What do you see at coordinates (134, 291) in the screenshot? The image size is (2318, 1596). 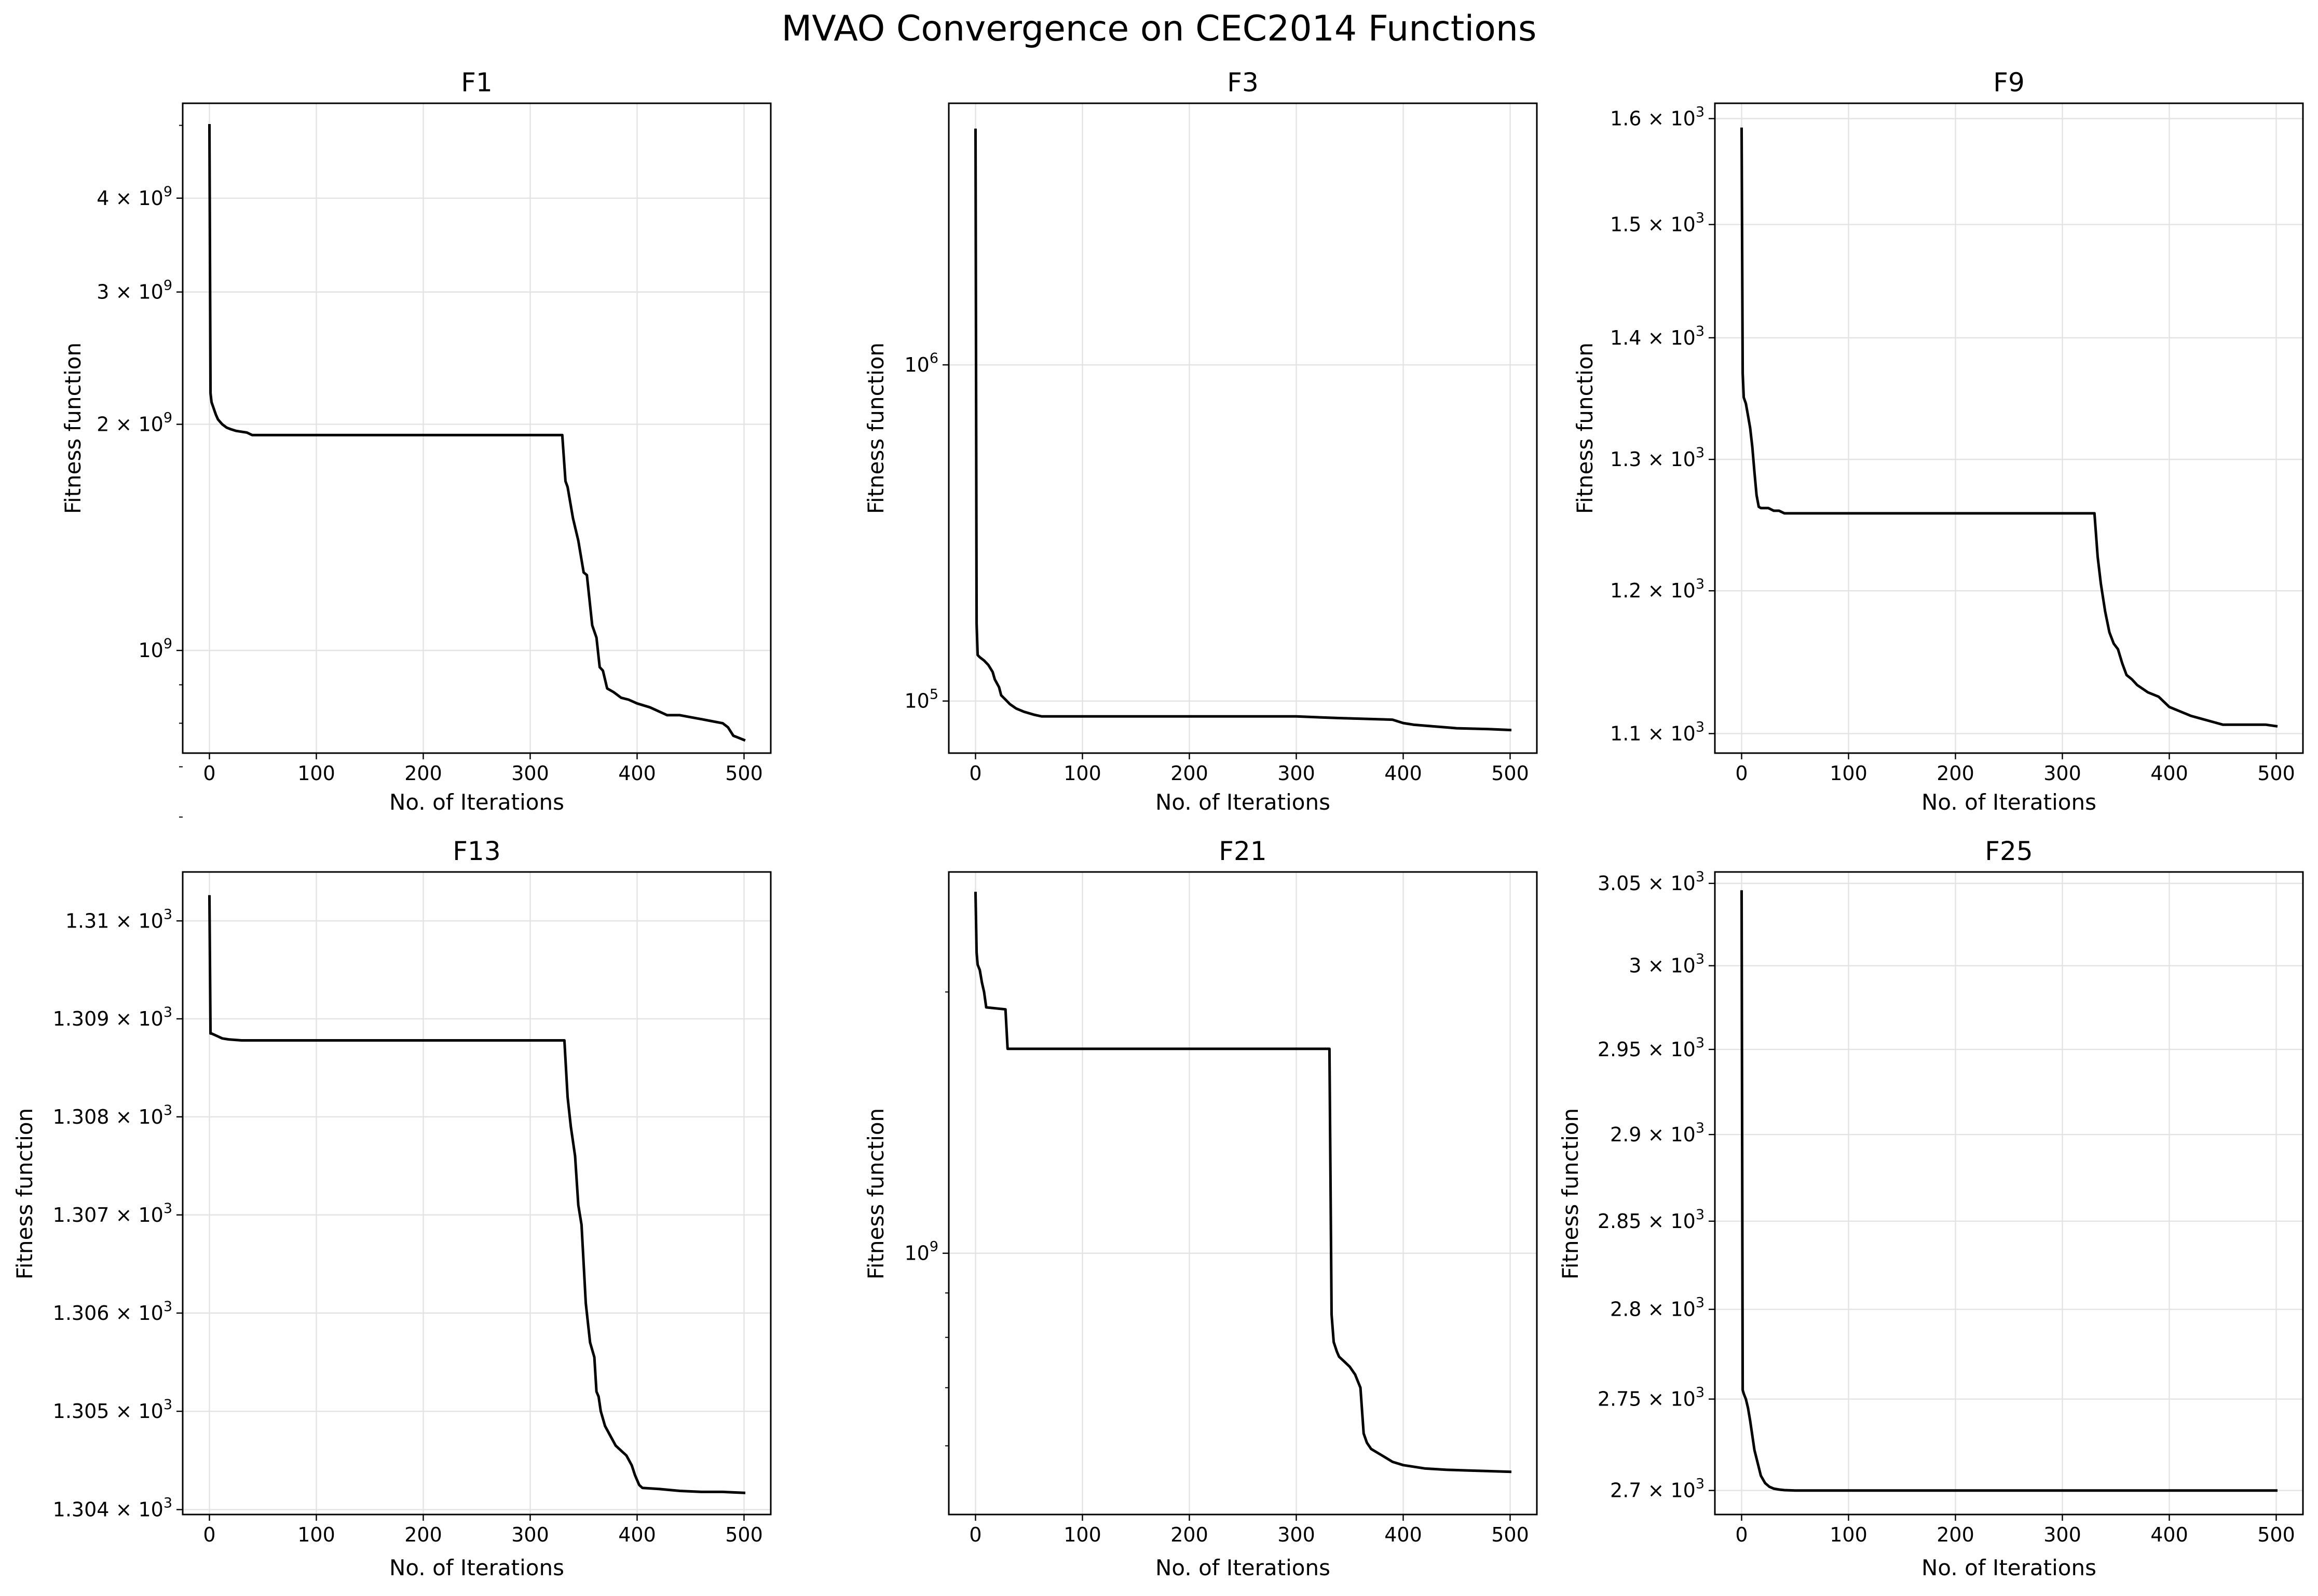 I see `y-tick-label: 3 × 10⁹` at bounding box center [134, 291].